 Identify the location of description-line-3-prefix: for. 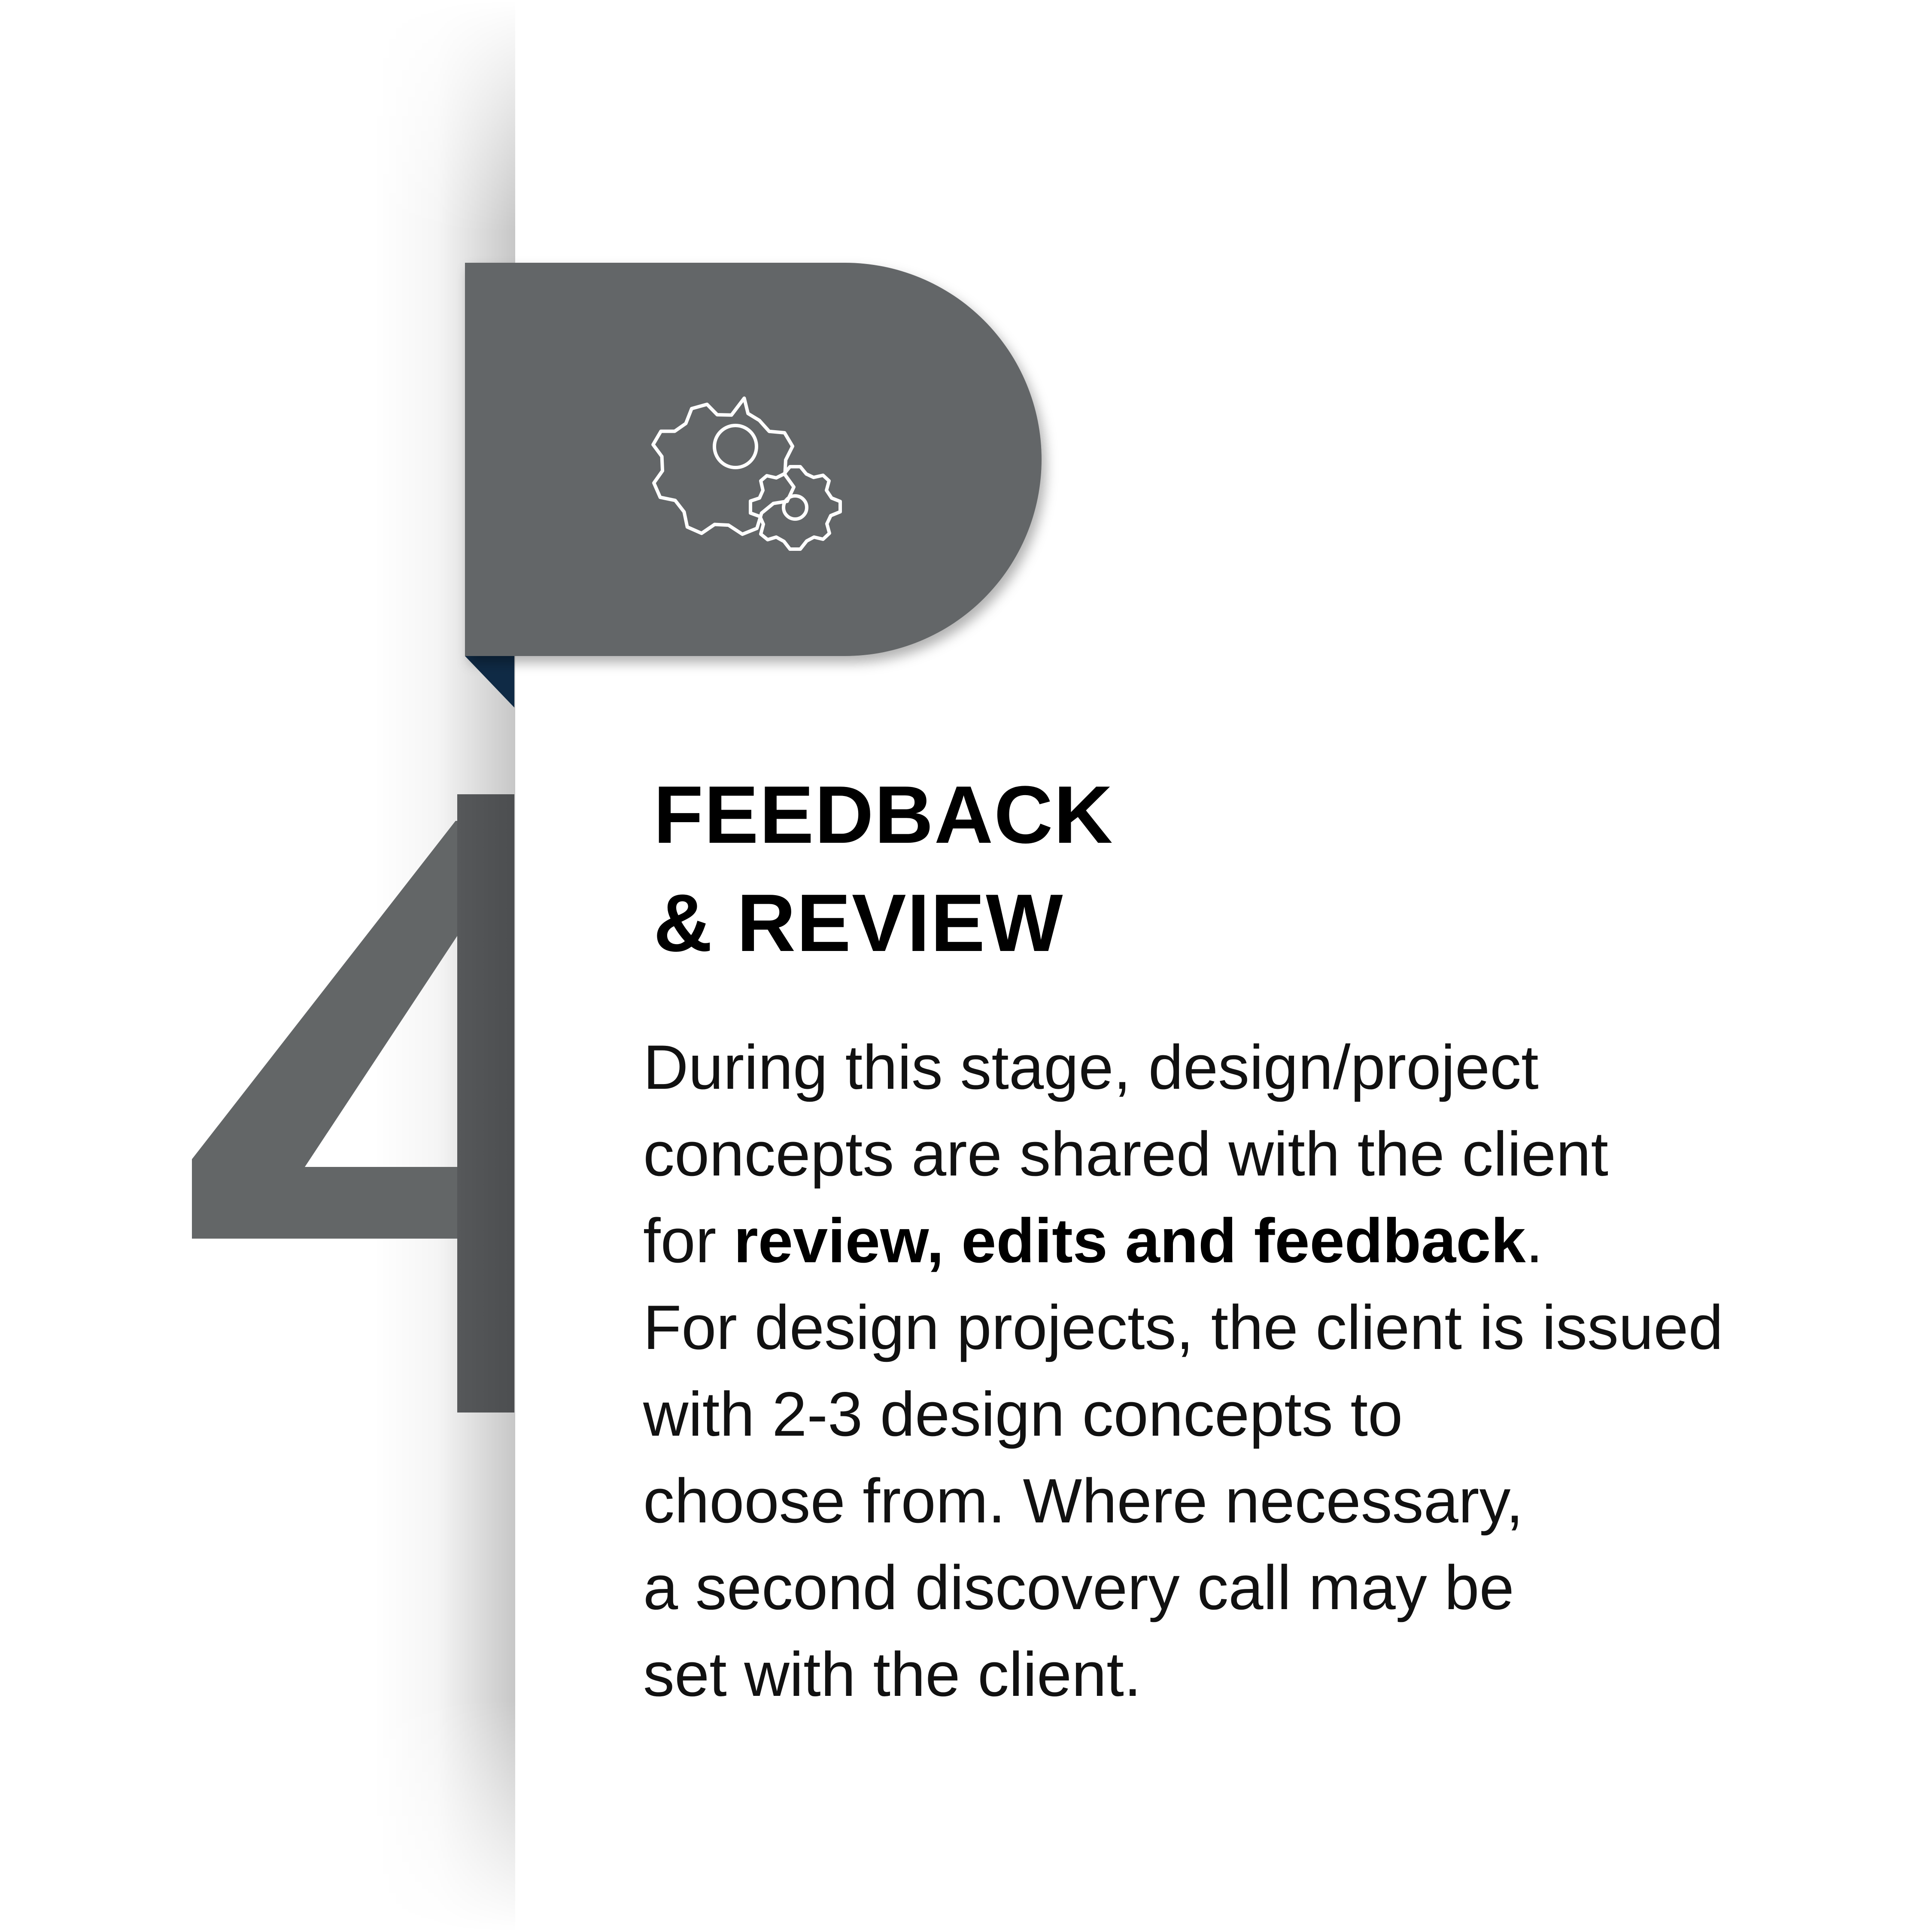
(689, 1241).